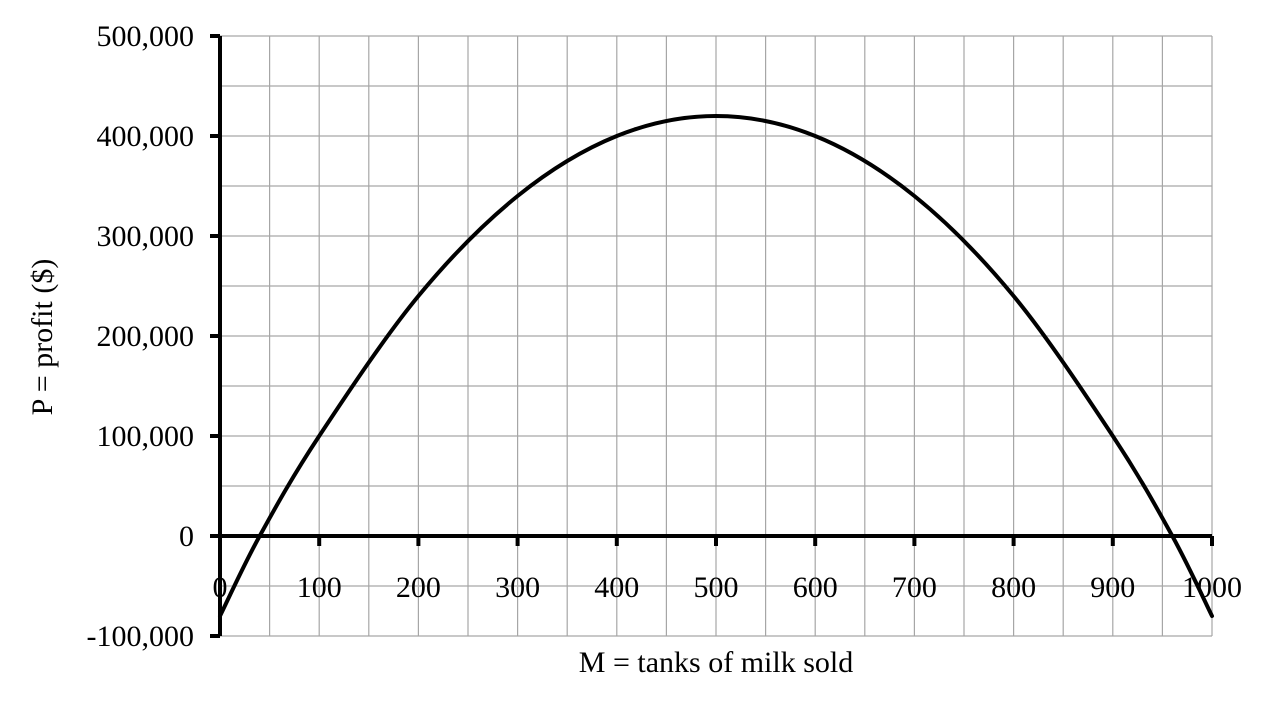  I want to click on y-tick-label: 400,000, so click(146, 136).